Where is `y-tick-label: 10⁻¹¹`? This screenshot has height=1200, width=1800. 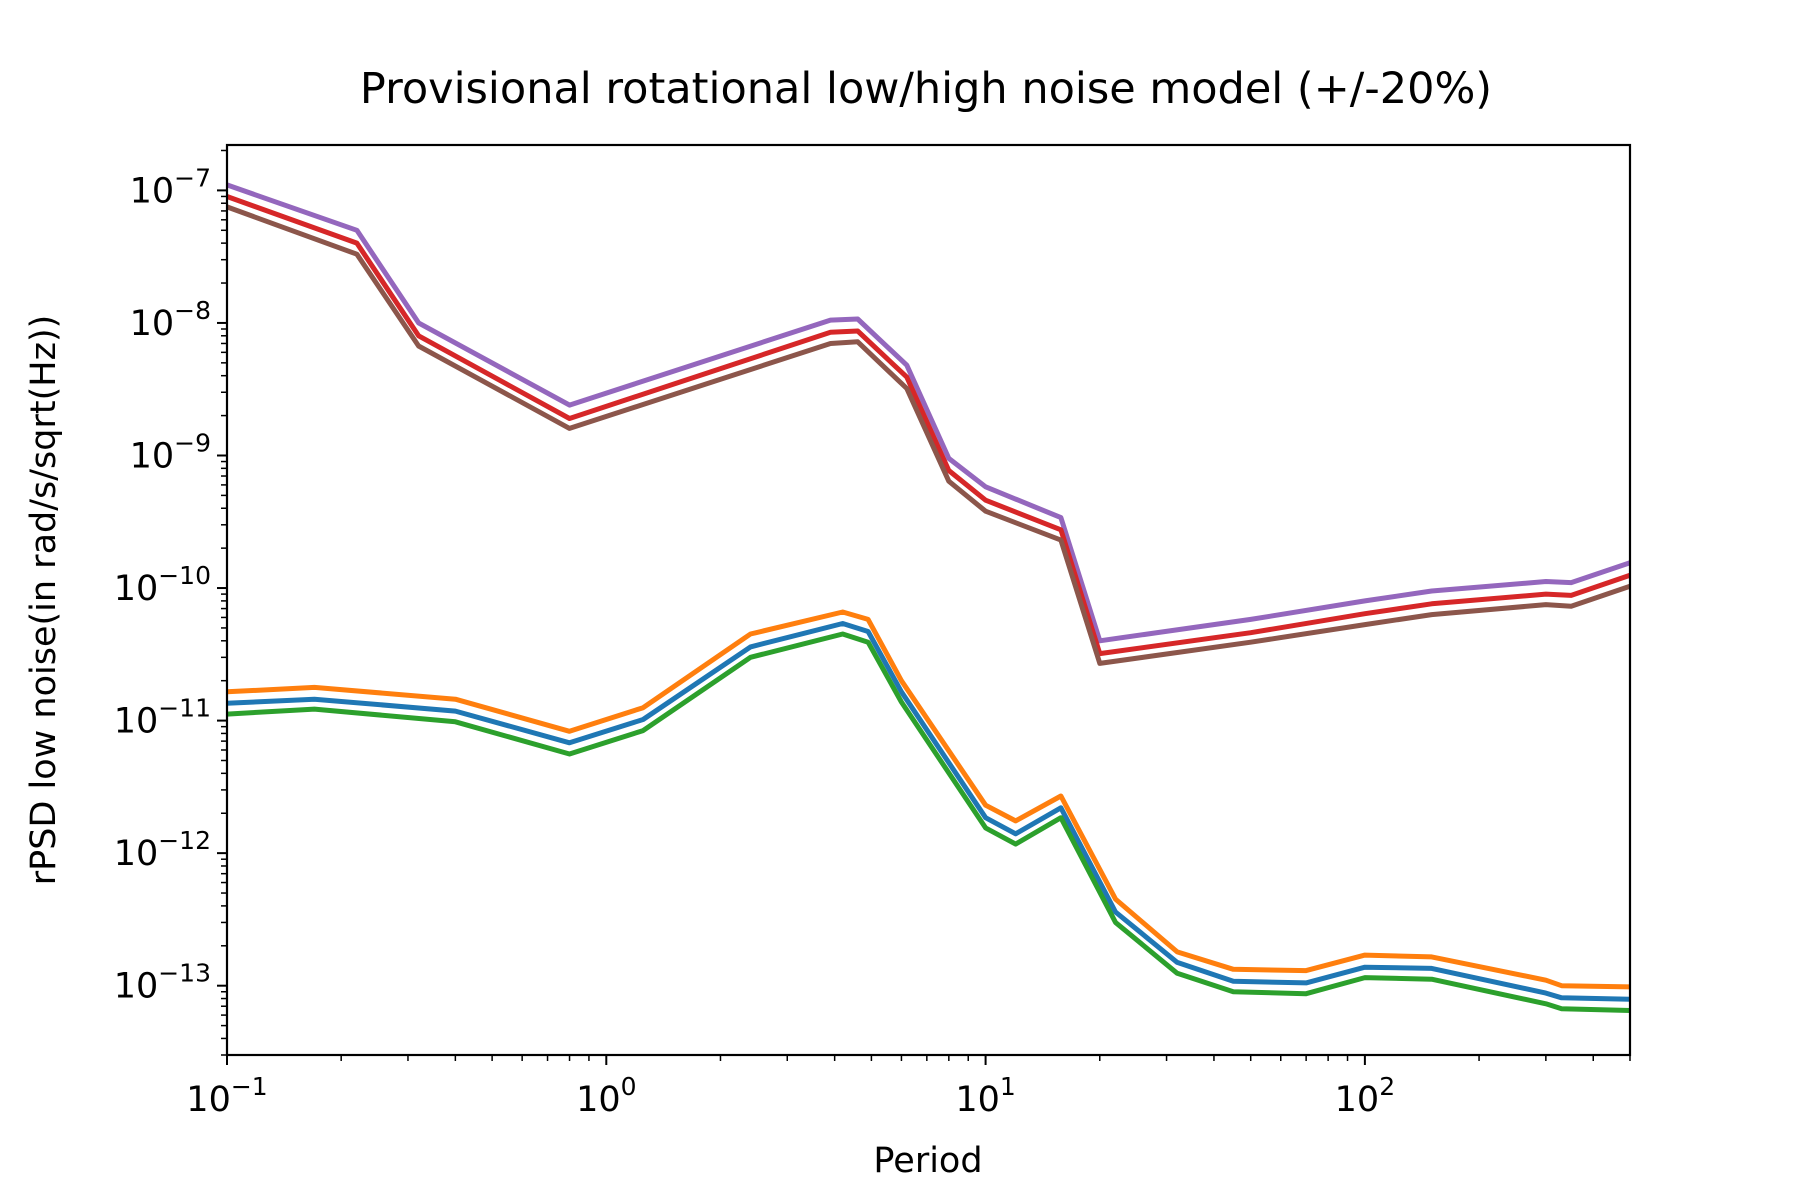
y-tick-label: 10⁻¹¹ is located at coordinates (162, 718).